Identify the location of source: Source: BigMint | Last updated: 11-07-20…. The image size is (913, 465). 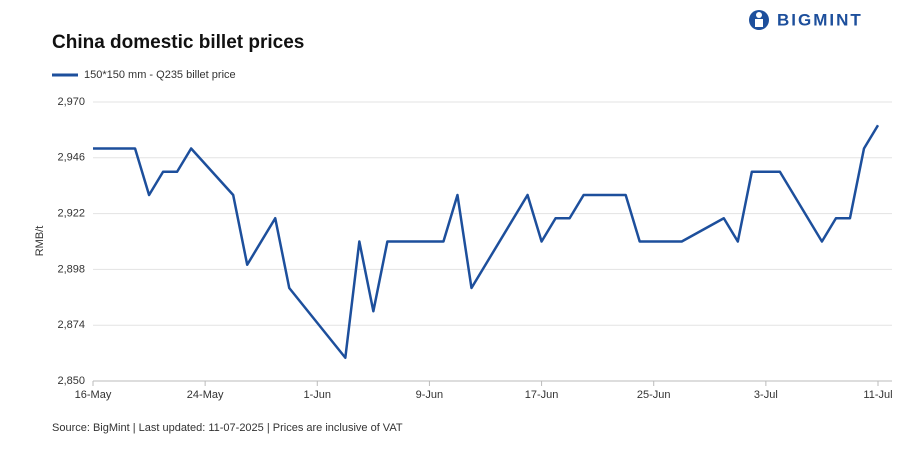
(227, 428).